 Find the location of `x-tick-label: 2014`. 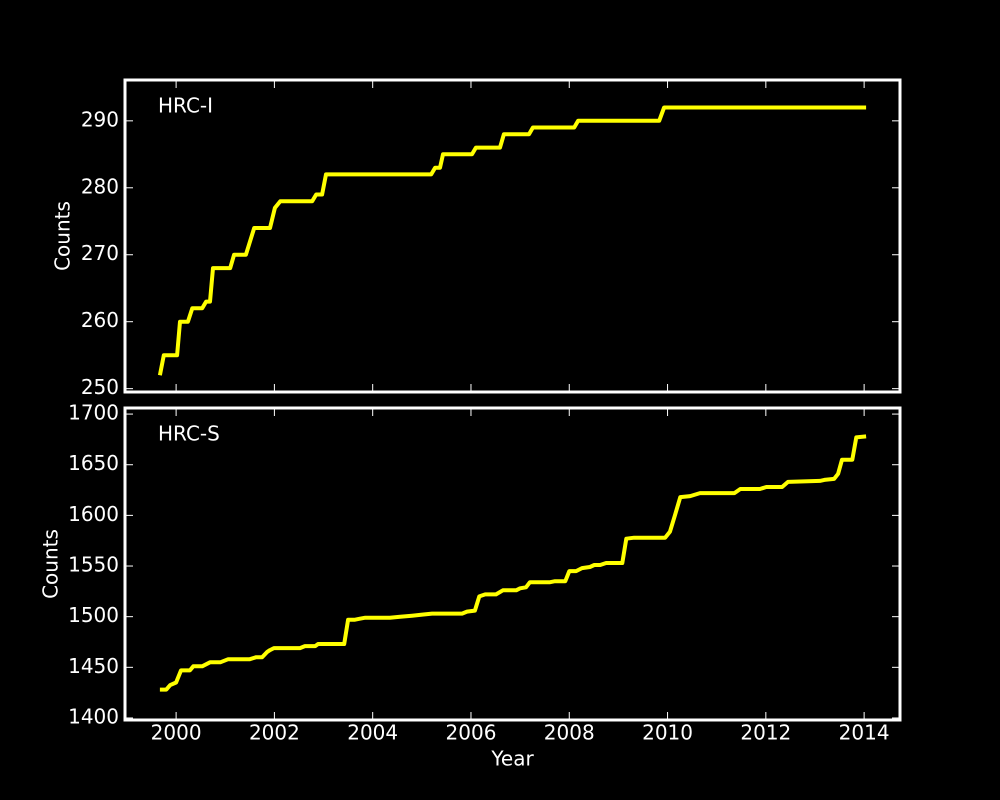

x-tick-label: 2014 is located at coordinates (864, 733).